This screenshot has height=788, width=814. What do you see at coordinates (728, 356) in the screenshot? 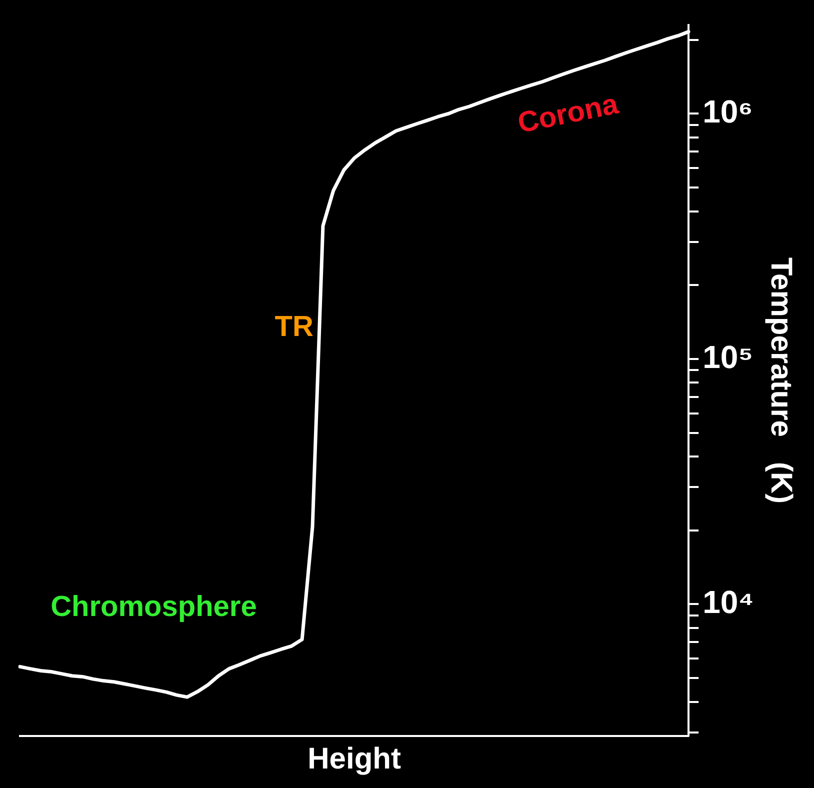
I see `y-tick-label: 10⁵` at bounding box center [728, 356].